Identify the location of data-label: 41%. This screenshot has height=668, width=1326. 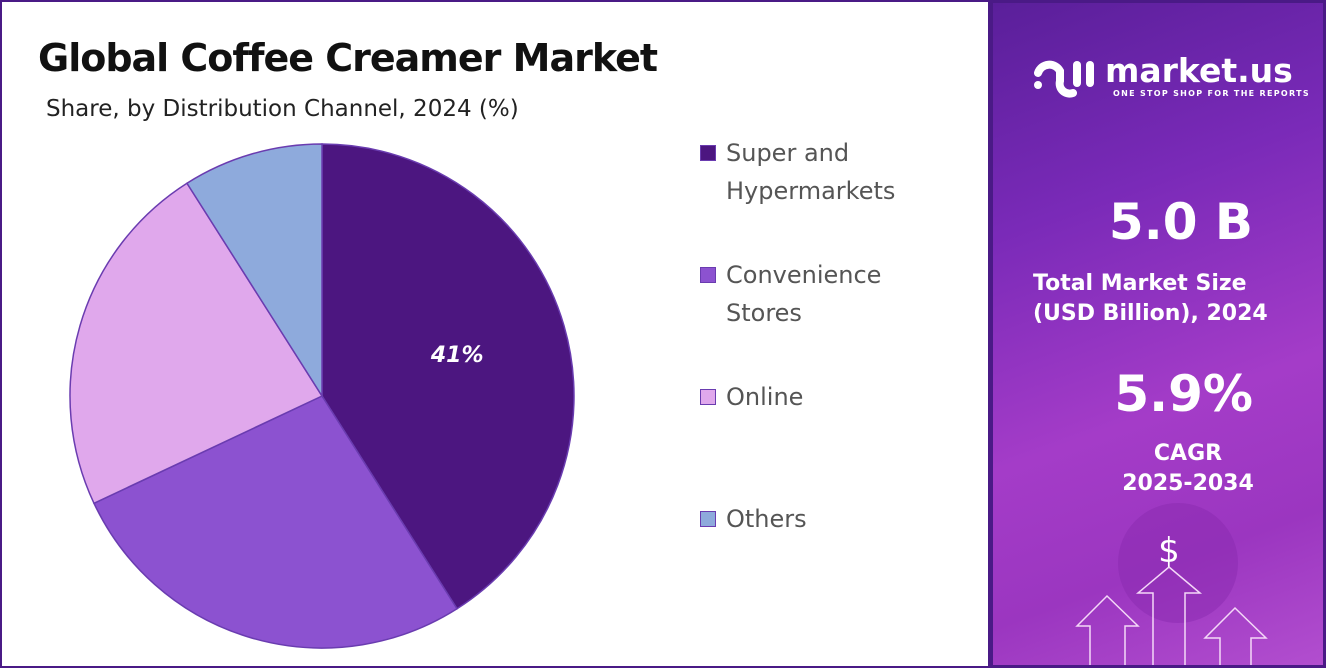
(457, 355).